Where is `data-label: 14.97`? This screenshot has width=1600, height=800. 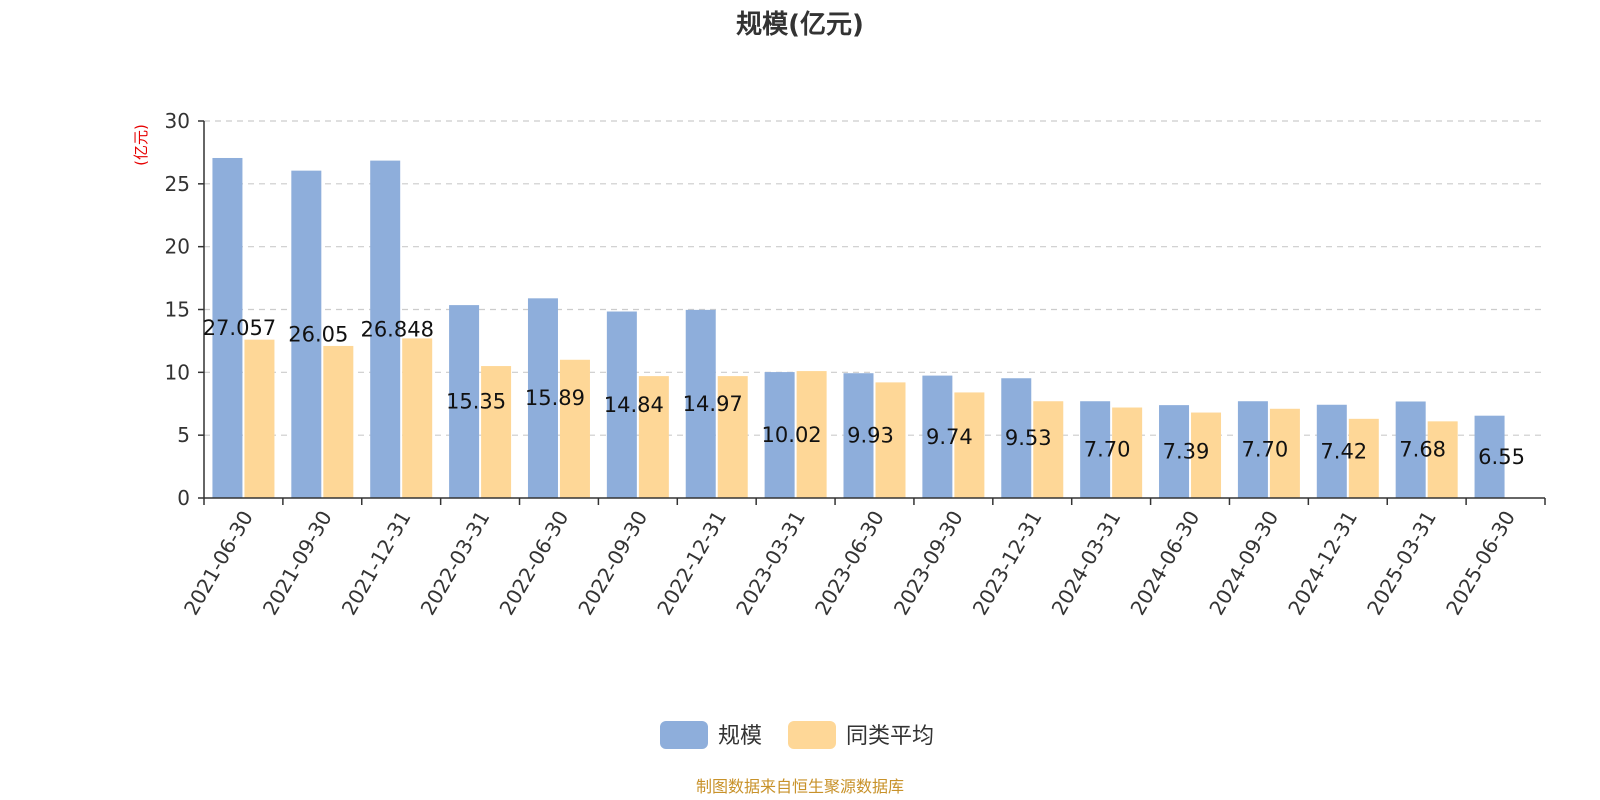
data-label: 14.97 is located at coordinates (713, 404).